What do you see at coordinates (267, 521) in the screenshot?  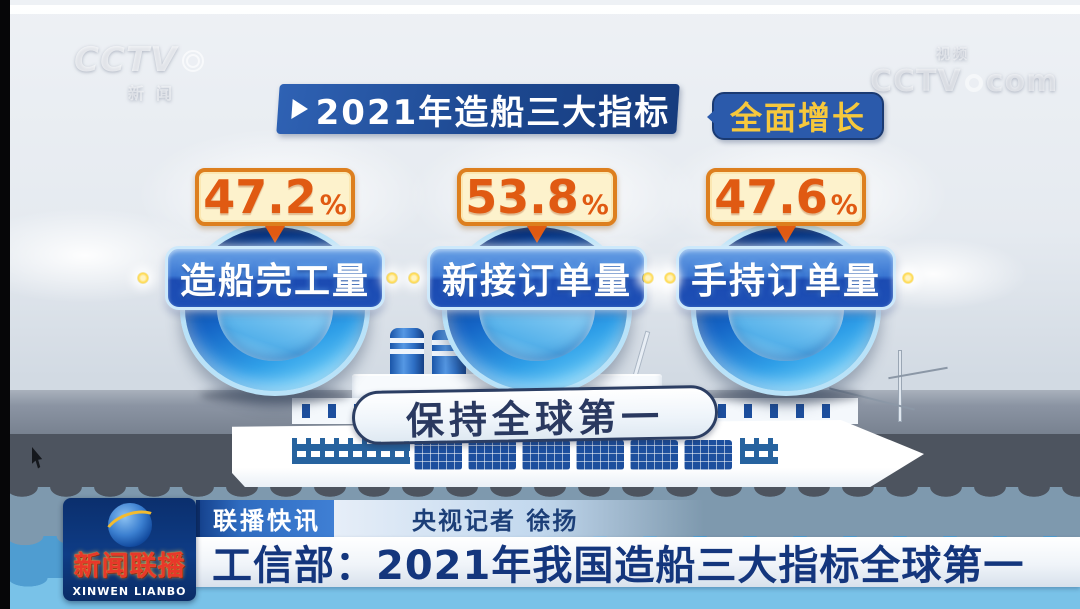 I see `news-category-label: 联播快讯` at bounding box center [267, 521].